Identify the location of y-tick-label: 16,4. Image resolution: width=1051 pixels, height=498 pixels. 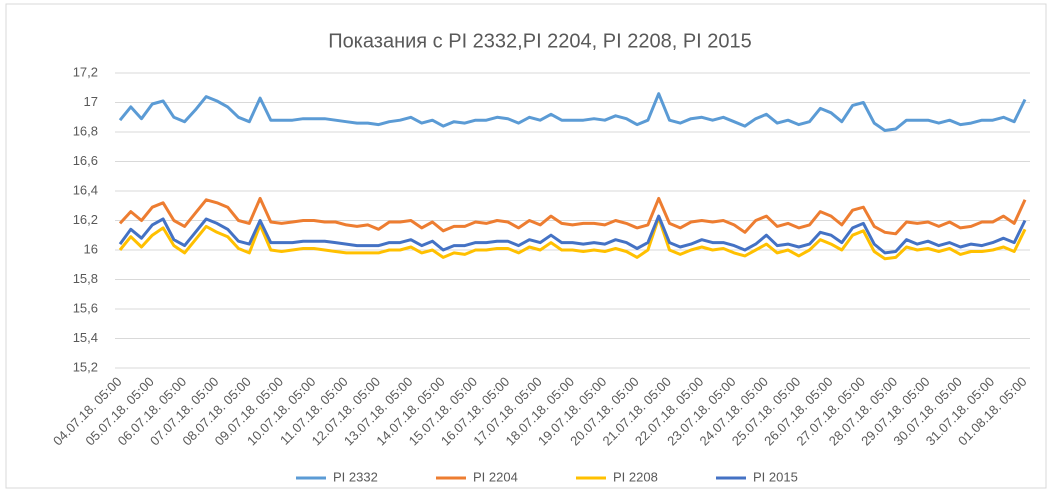
(85, 189).